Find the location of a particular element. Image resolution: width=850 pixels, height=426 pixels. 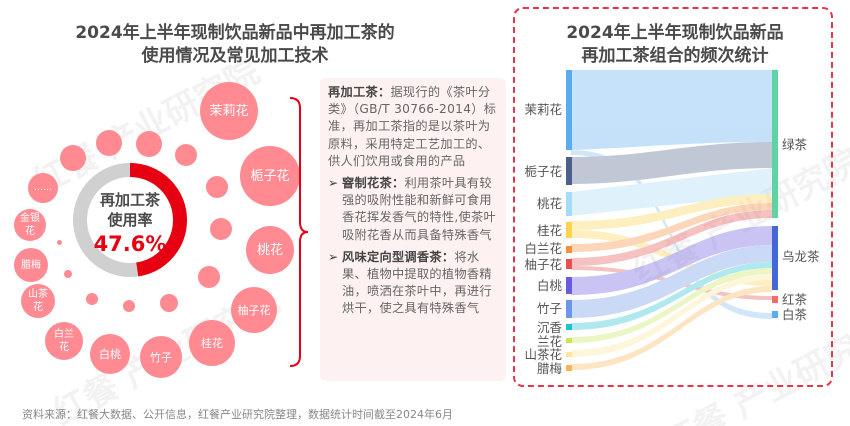

sankey-source-label: 腊梅 is located at coordinates (549, 368).